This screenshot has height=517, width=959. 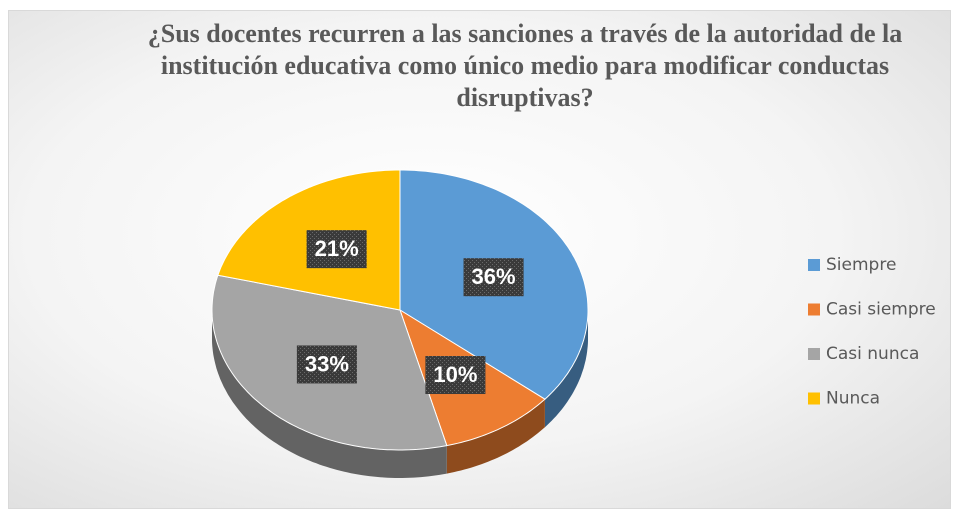 What do you see at coordinates (881, 310) in the screenshot?
I see `legend-label: Casi siempre` at bounding box center [881, 310].